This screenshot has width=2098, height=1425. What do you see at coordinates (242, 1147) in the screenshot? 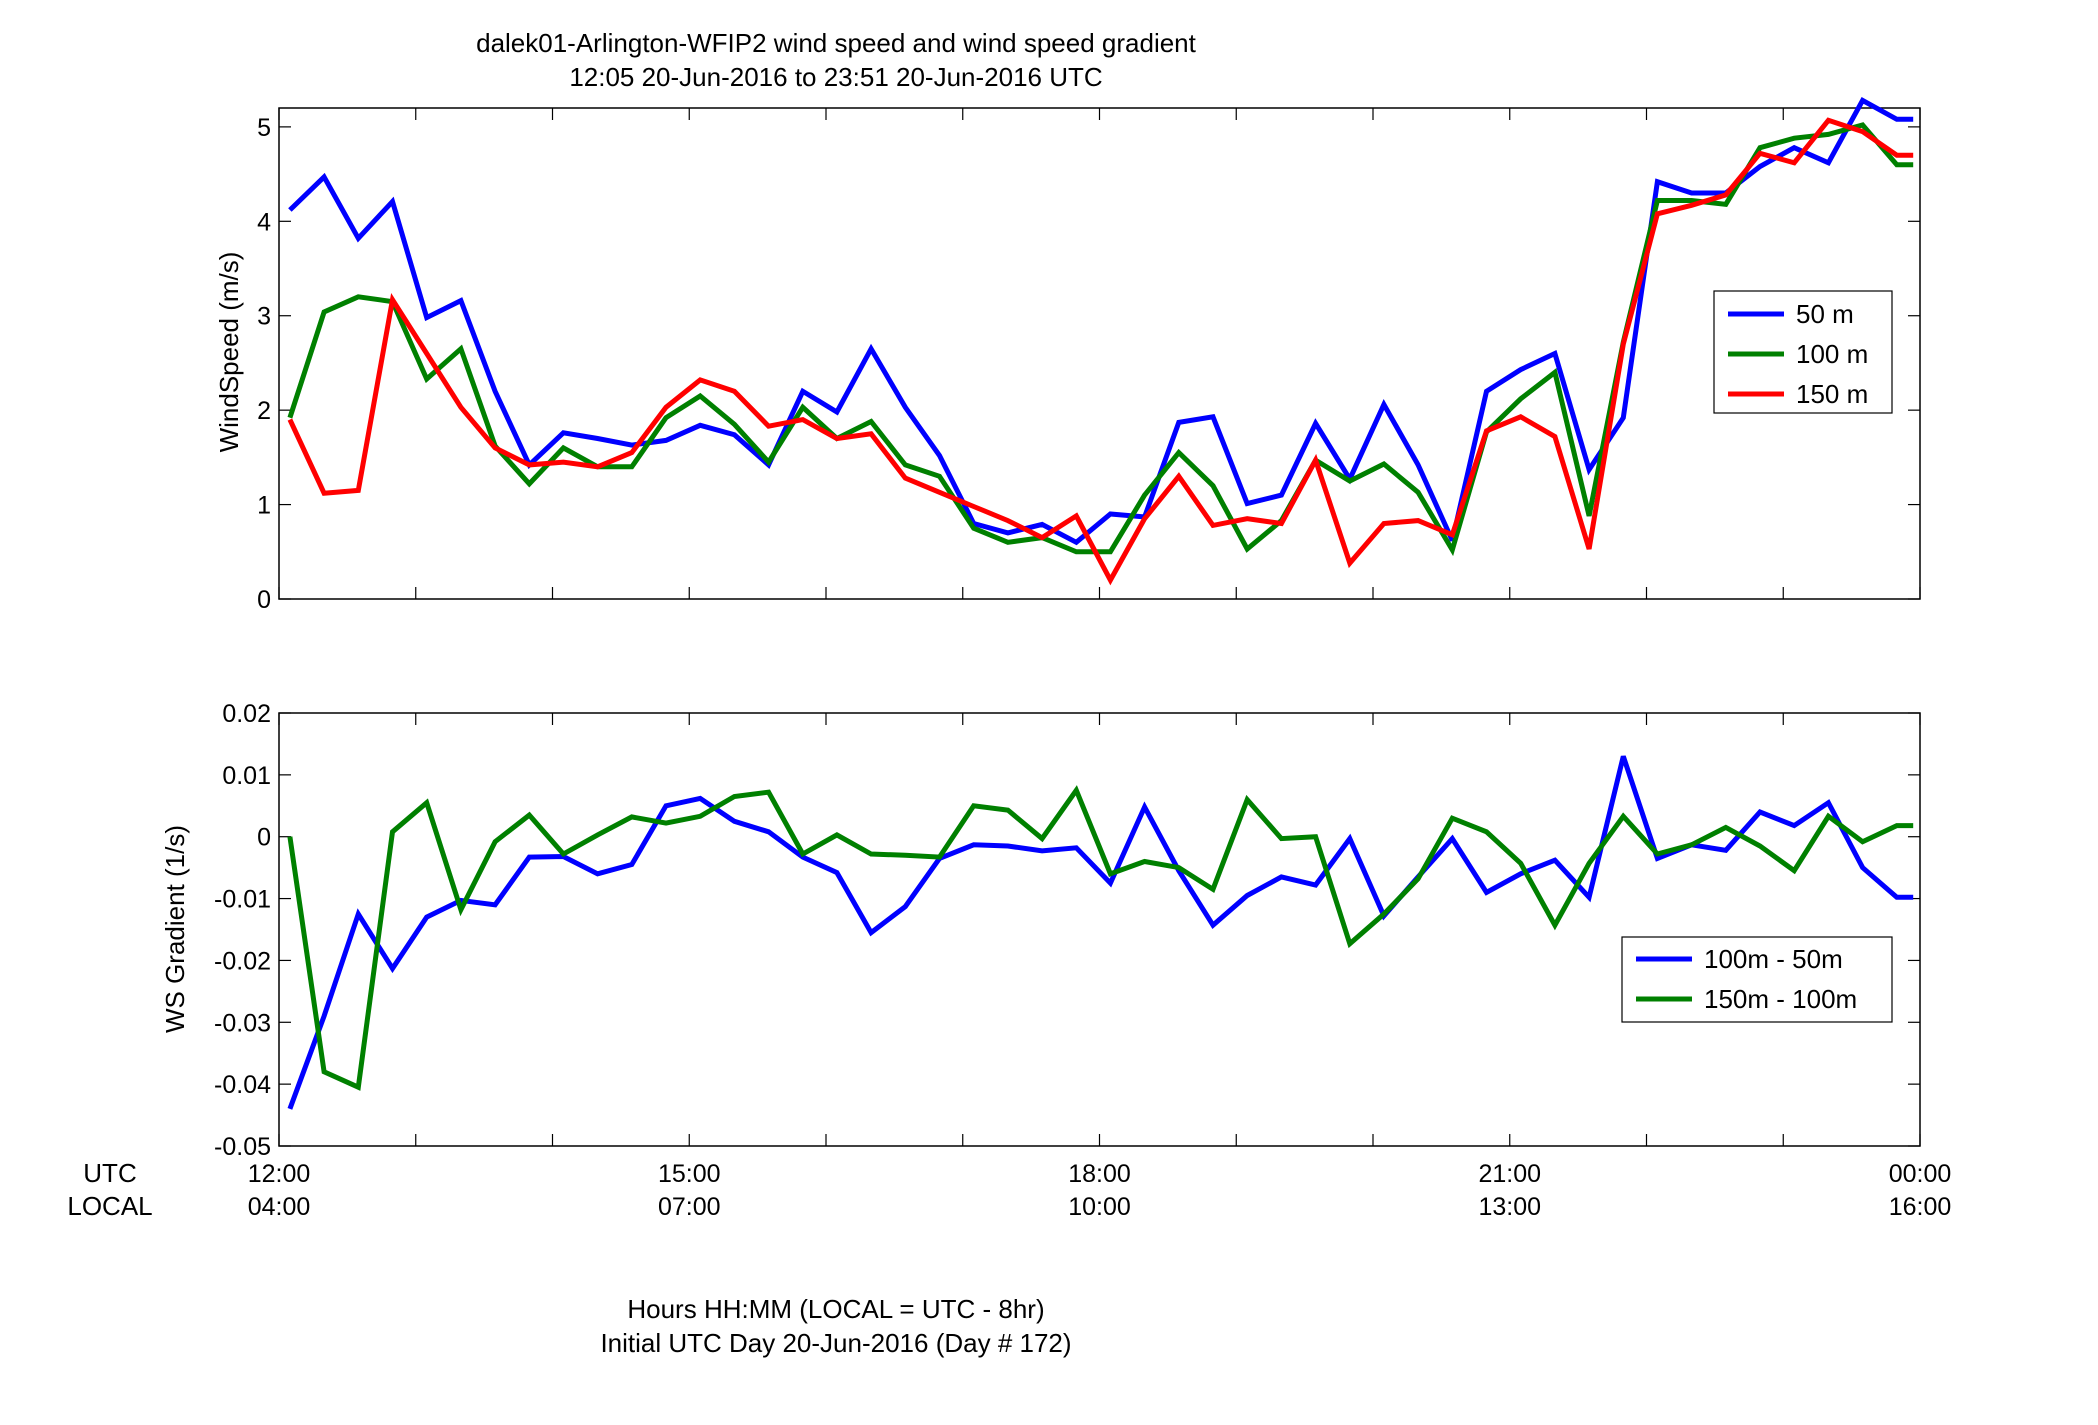
I see `gradient-ytick-label: -0.05` at bounding box center [242, 1147].